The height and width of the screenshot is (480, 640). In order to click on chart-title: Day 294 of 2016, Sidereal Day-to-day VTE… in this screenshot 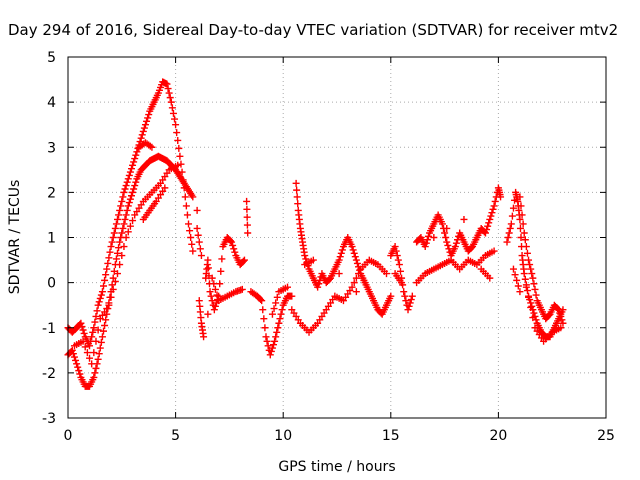, I will do `click(313, 30)`.